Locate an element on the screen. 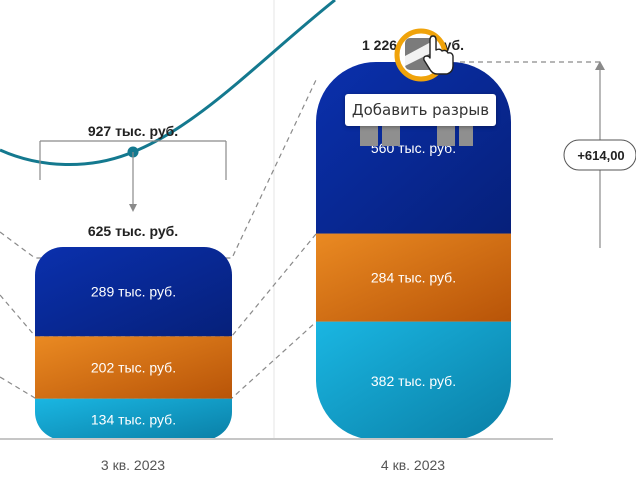 This screenshot has height=482, width=636. segment-label-1-0: 382 тыс. руб. is located at coordinates (413, 381).